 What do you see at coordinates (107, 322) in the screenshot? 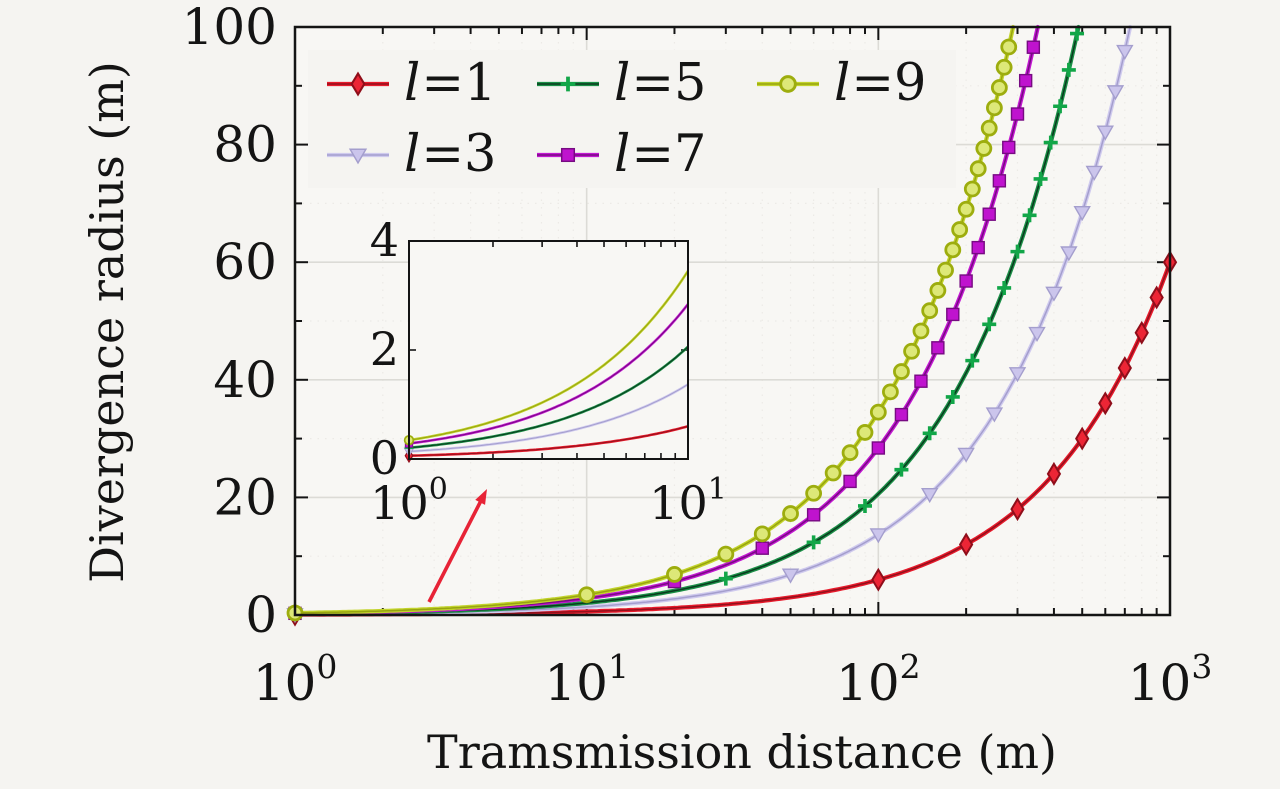
I see `y-axis-title: Divergence radius (m)` at bounding box center [107, 322].